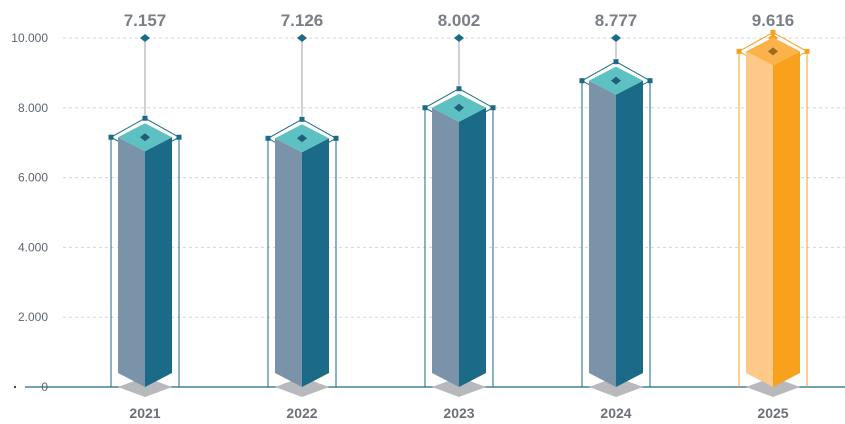 The width and height of the screenshot is (845, 424). What do you see at coordinates (145, 20) in the screenshot?
I see `data-label: 7.157` at bounding box center [145, 20].